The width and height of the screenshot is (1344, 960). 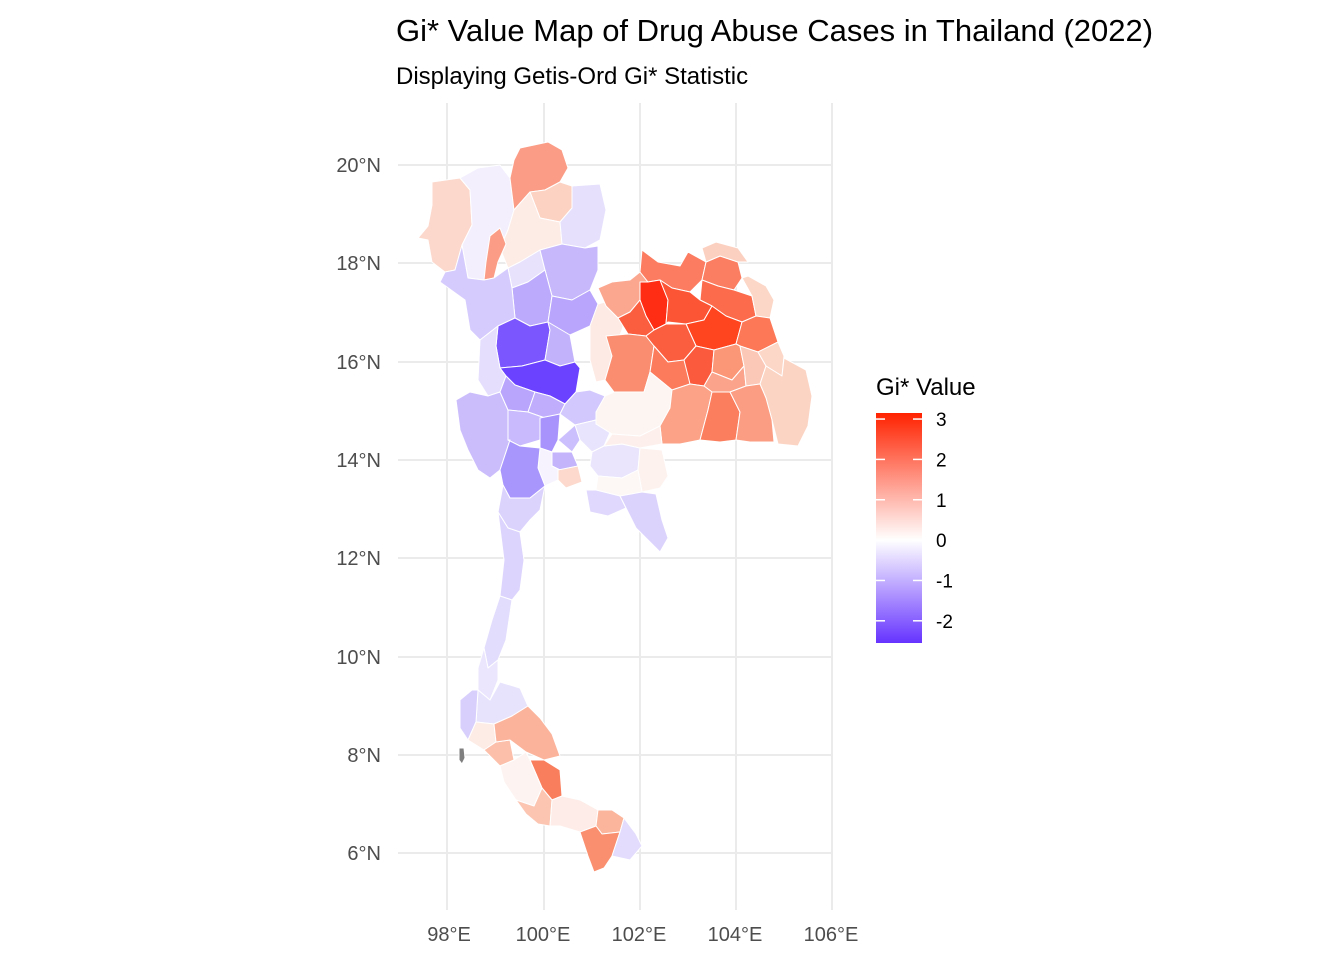 I want to click on legend-label: -1, so click(x=944, y=581).